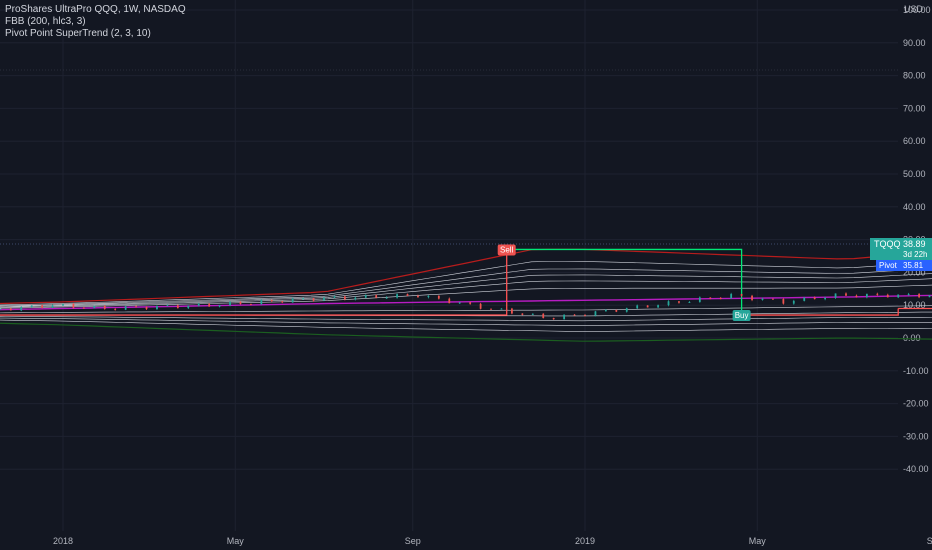 Image resolution: width=932 pixels, height=550 pixels. What do you see at coordinates (914, 43) in the screenshot?
I see `y-tick-label: 90.00` at bounding box center [914, 43].